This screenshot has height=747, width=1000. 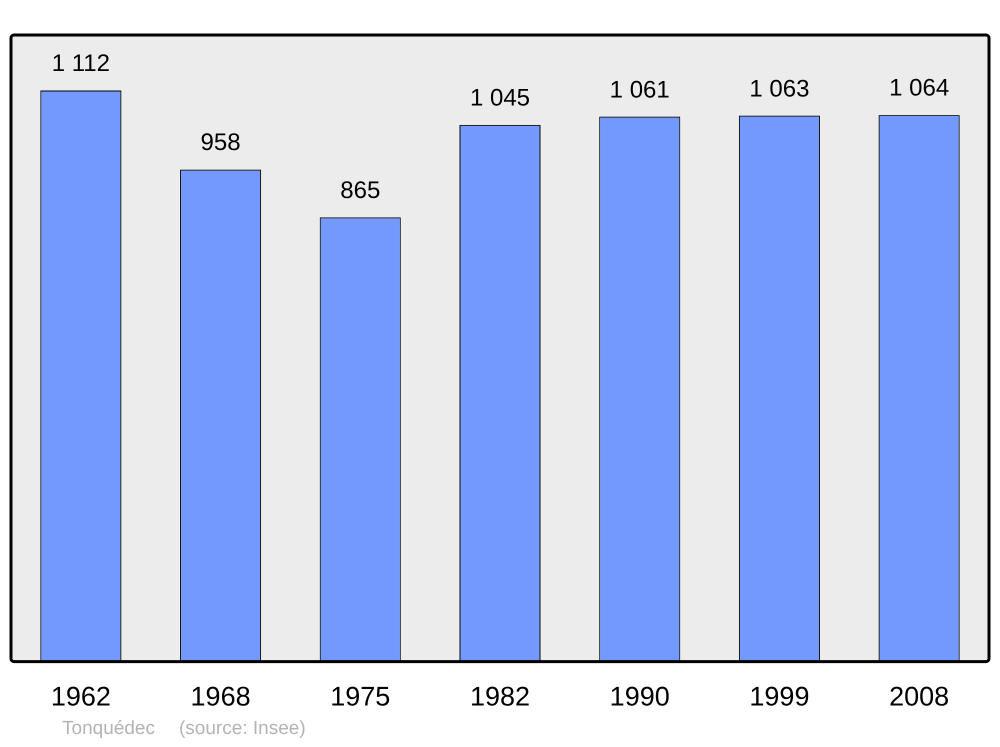 I want to click on data-label: 1 063, so click(x=779, y=88).